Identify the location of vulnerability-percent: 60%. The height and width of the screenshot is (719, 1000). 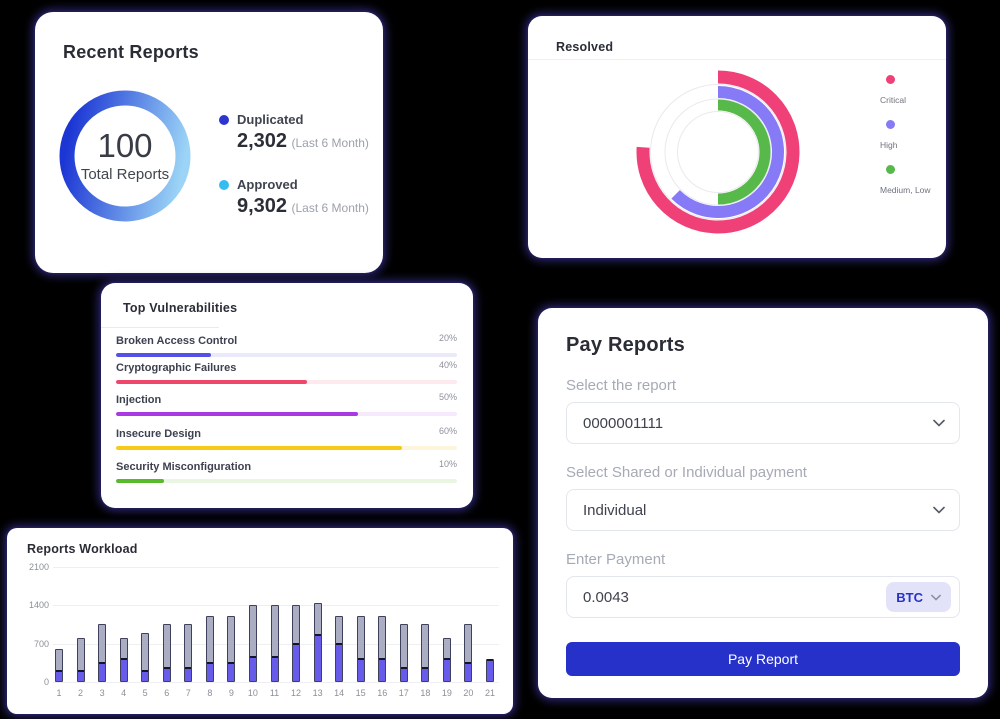
(447, 431).